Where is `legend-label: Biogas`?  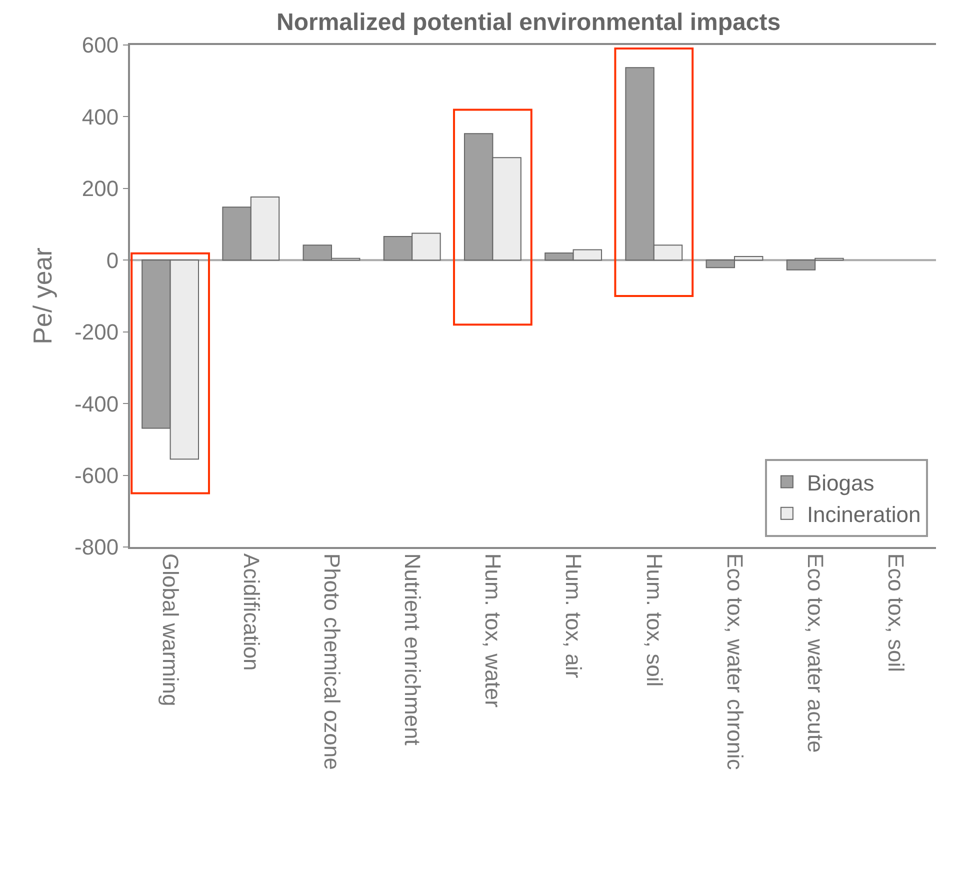 legend-label: Biogas is located at coordinates (840, 483).